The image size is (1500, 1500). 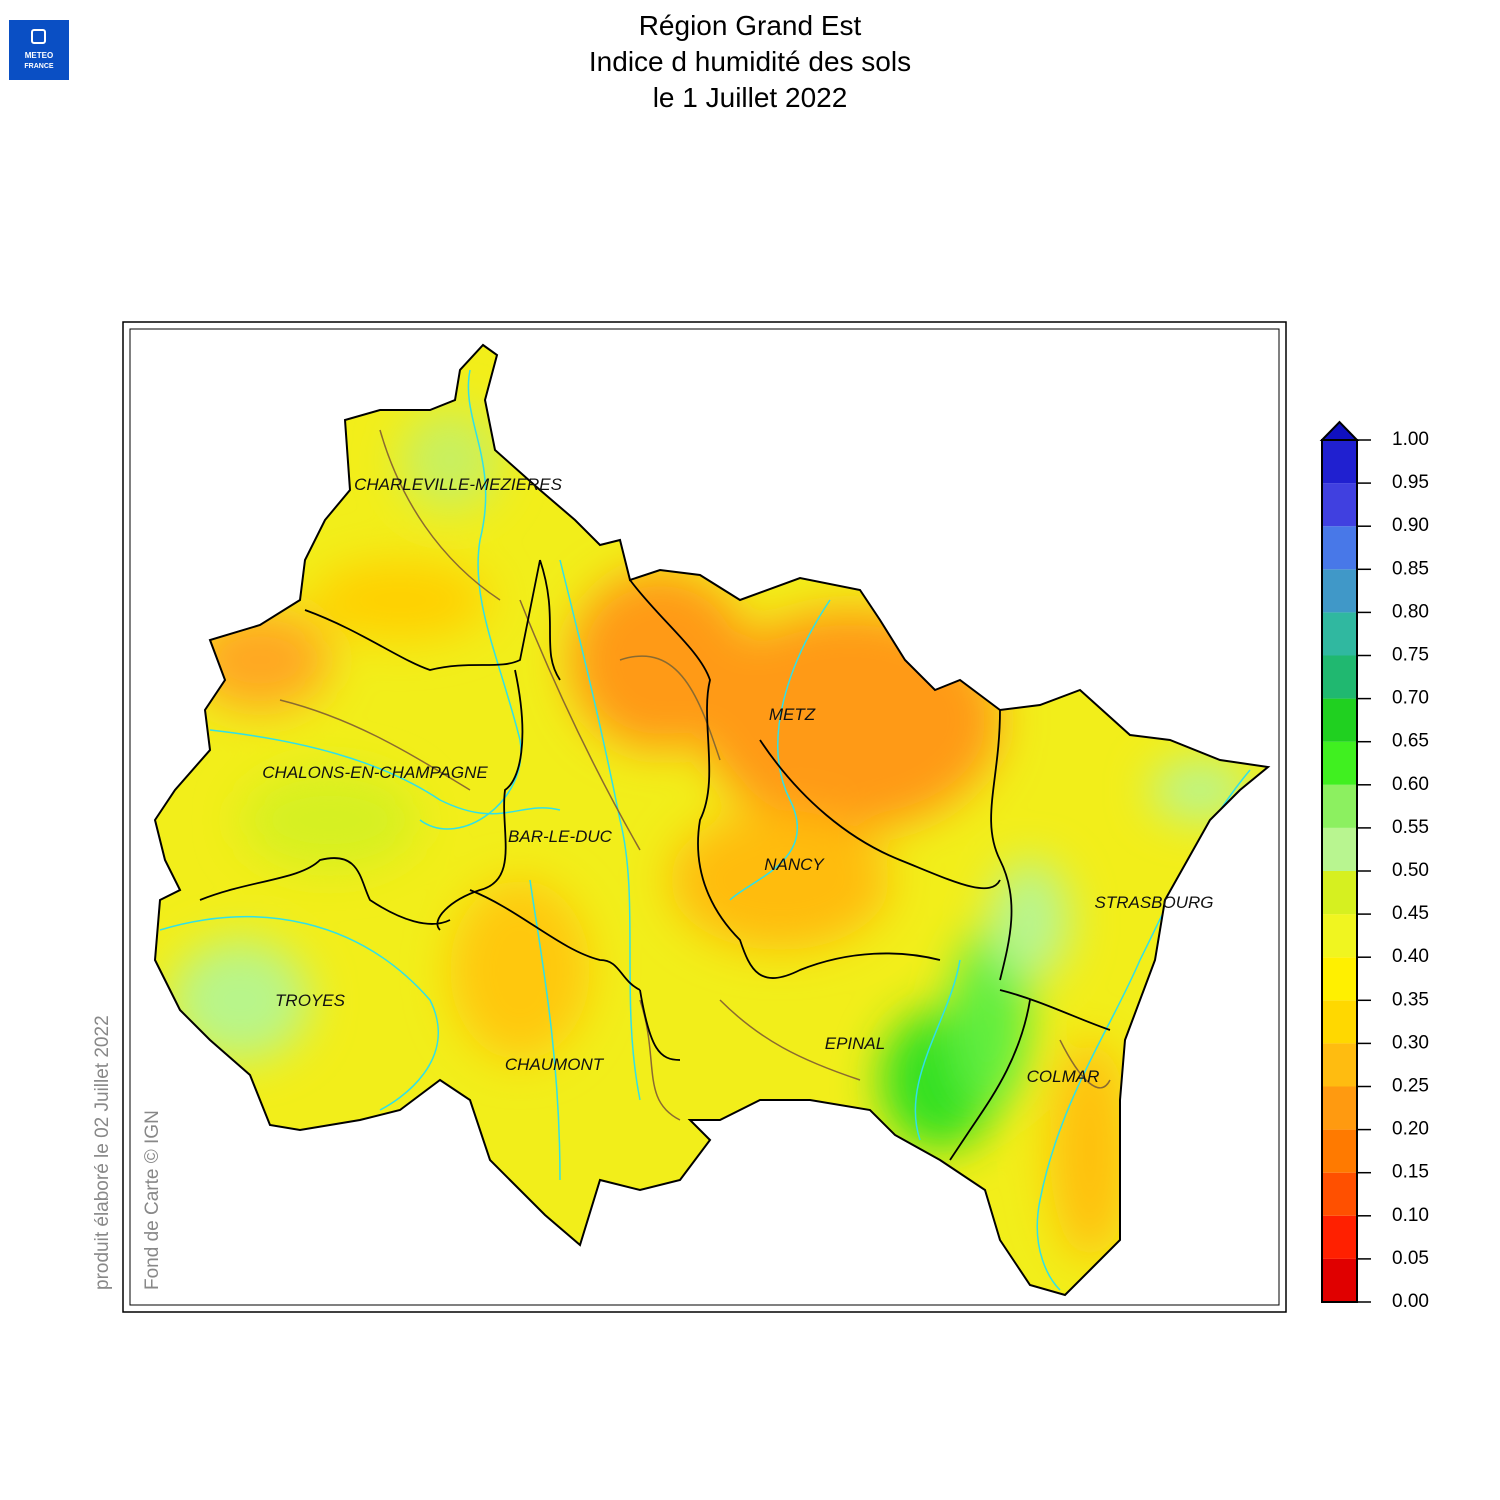 What do you see at coordinates (1410, 1215) in the screenshot?
I see `colorbar-tick-label: 0.10` at bounding box center [1410, 1215].